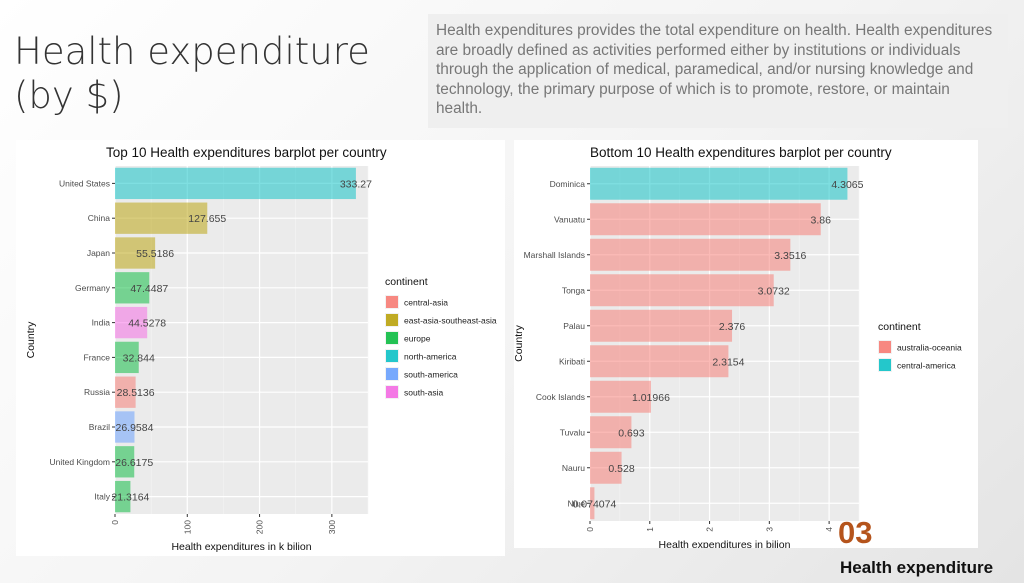 The height and width of the screenshot is (583, 1024). I want to click on y-tick-label: Kiribati, so click(572, 361).